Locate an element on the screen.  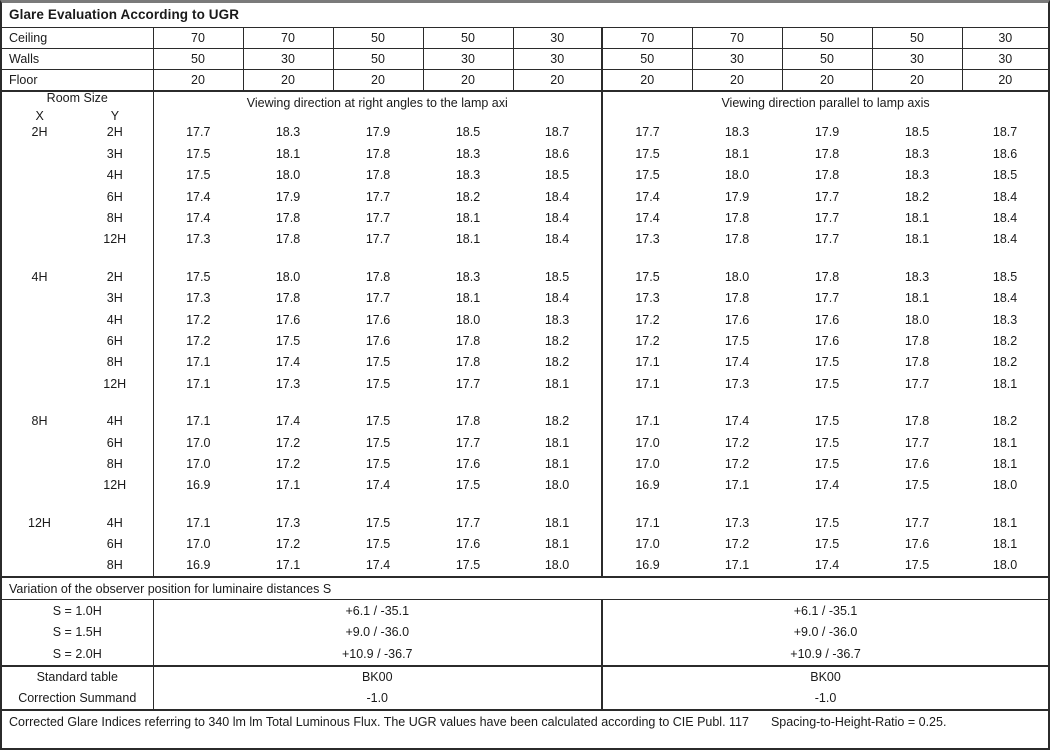
ugr-value-perpendicular: 17.4 is located at coordinates (288, 421).